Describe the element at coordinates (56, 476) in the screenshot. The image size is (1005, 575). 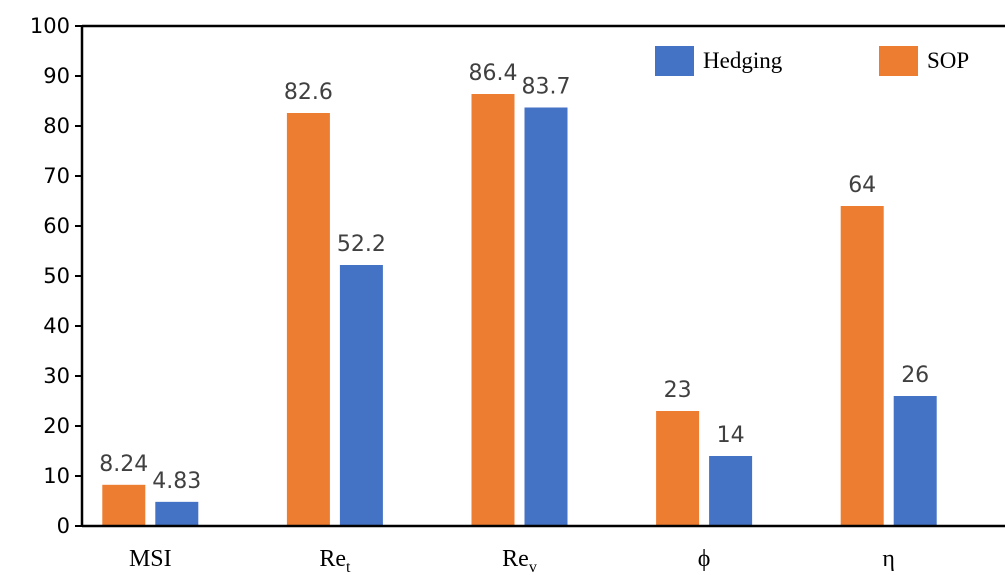
I see `y-tick-label: 10` at that location.